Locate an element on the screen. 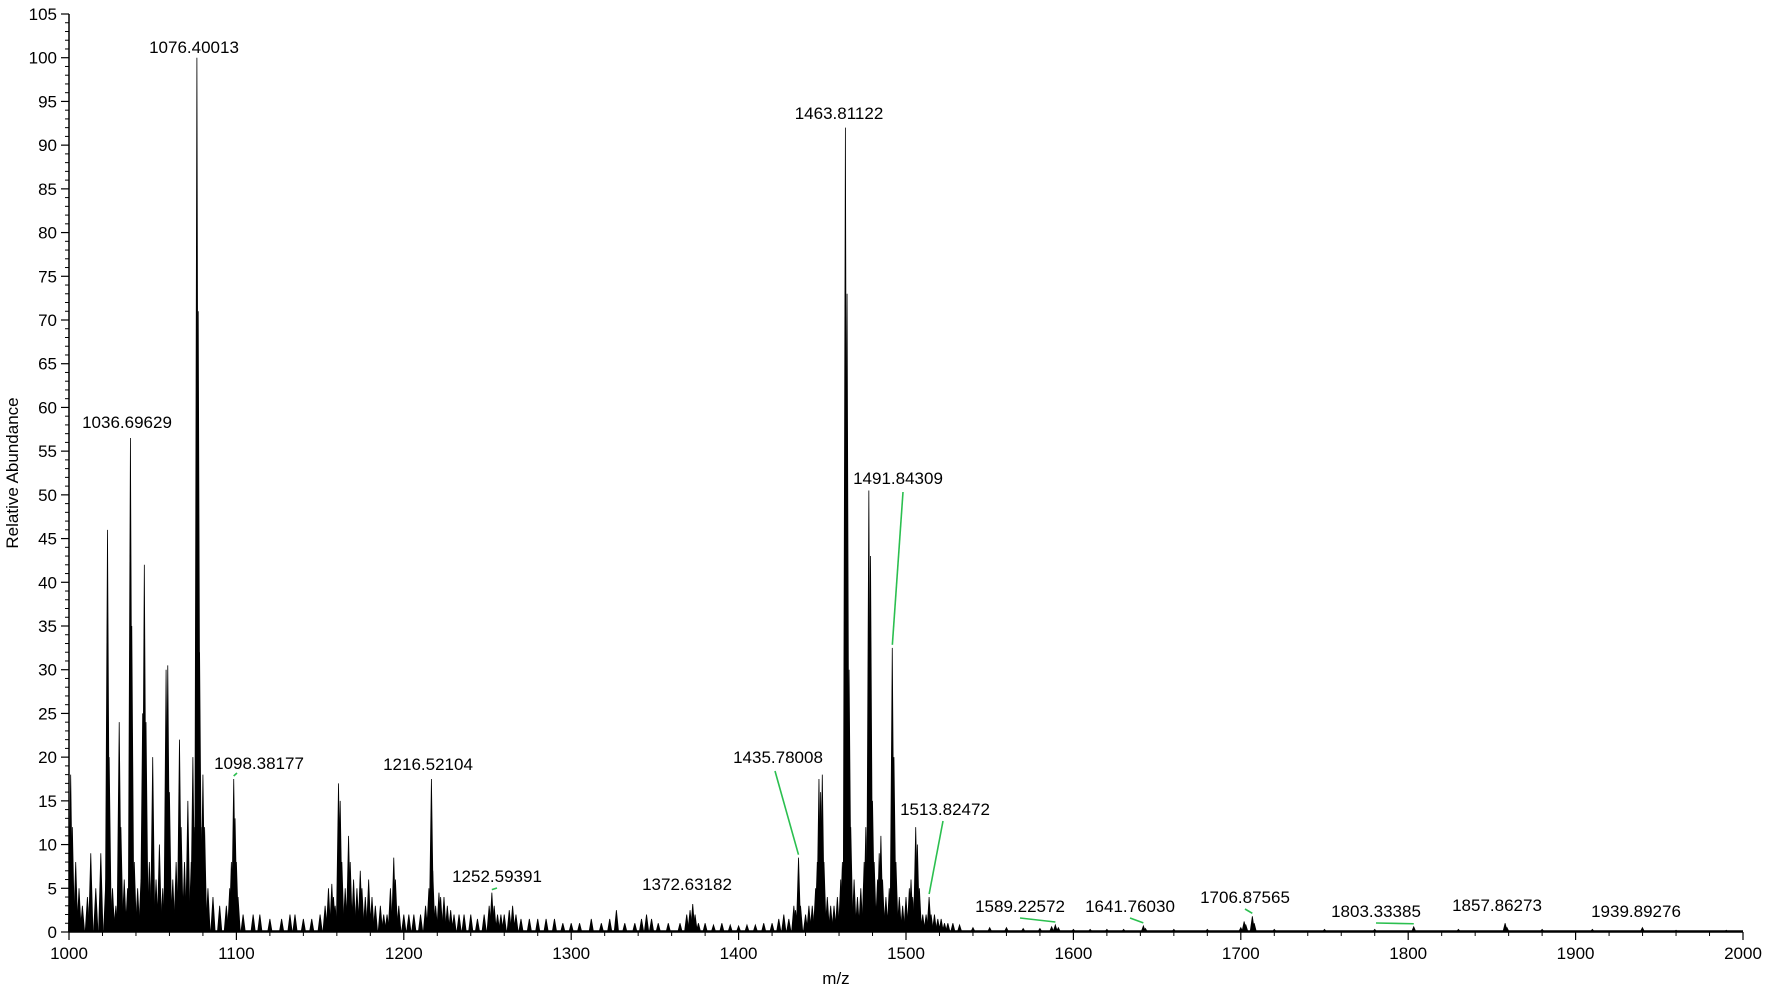 The width and height of the screenshot is (1772, 996). peak-label: 1098.38177 is located at coordinates (259, 763).